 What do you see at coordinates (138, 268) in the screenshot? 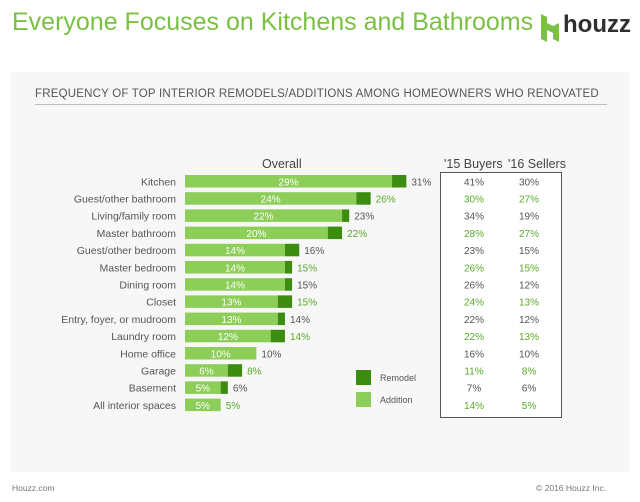
I see `category-label: Master bedroom` at bounding box center [138, 268].